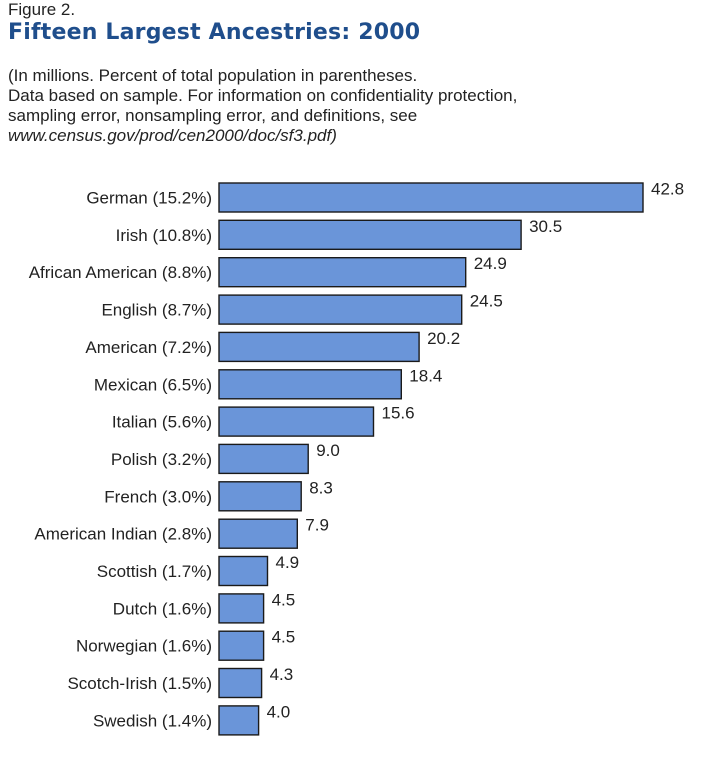  What do you see at coordinates (398, 413) in the screenshot?
I see `value-label-italian: 15.6` at bounding box center [398, 413].